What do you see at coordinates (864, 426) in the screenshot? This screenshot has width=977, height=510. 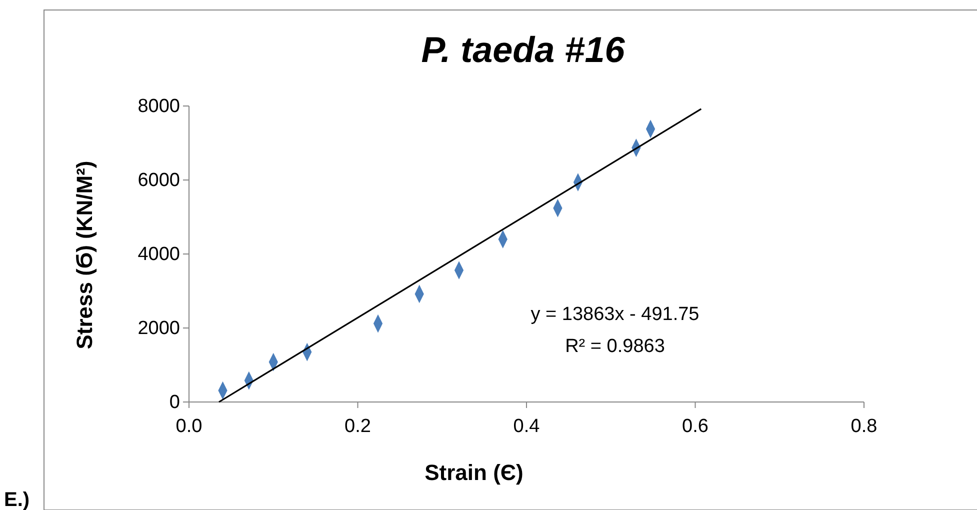 I see `x-tick-label: 0.8` at bounding box center [864, 426].